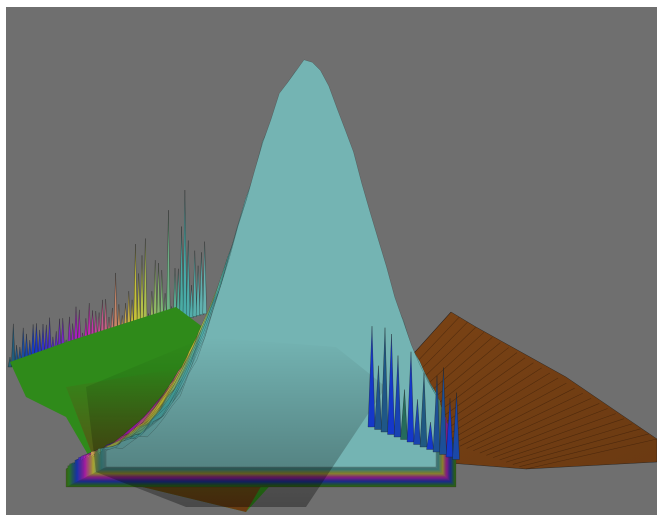 The image size is (665, 521). I want to click on front-face-shade, so click(236, 422).